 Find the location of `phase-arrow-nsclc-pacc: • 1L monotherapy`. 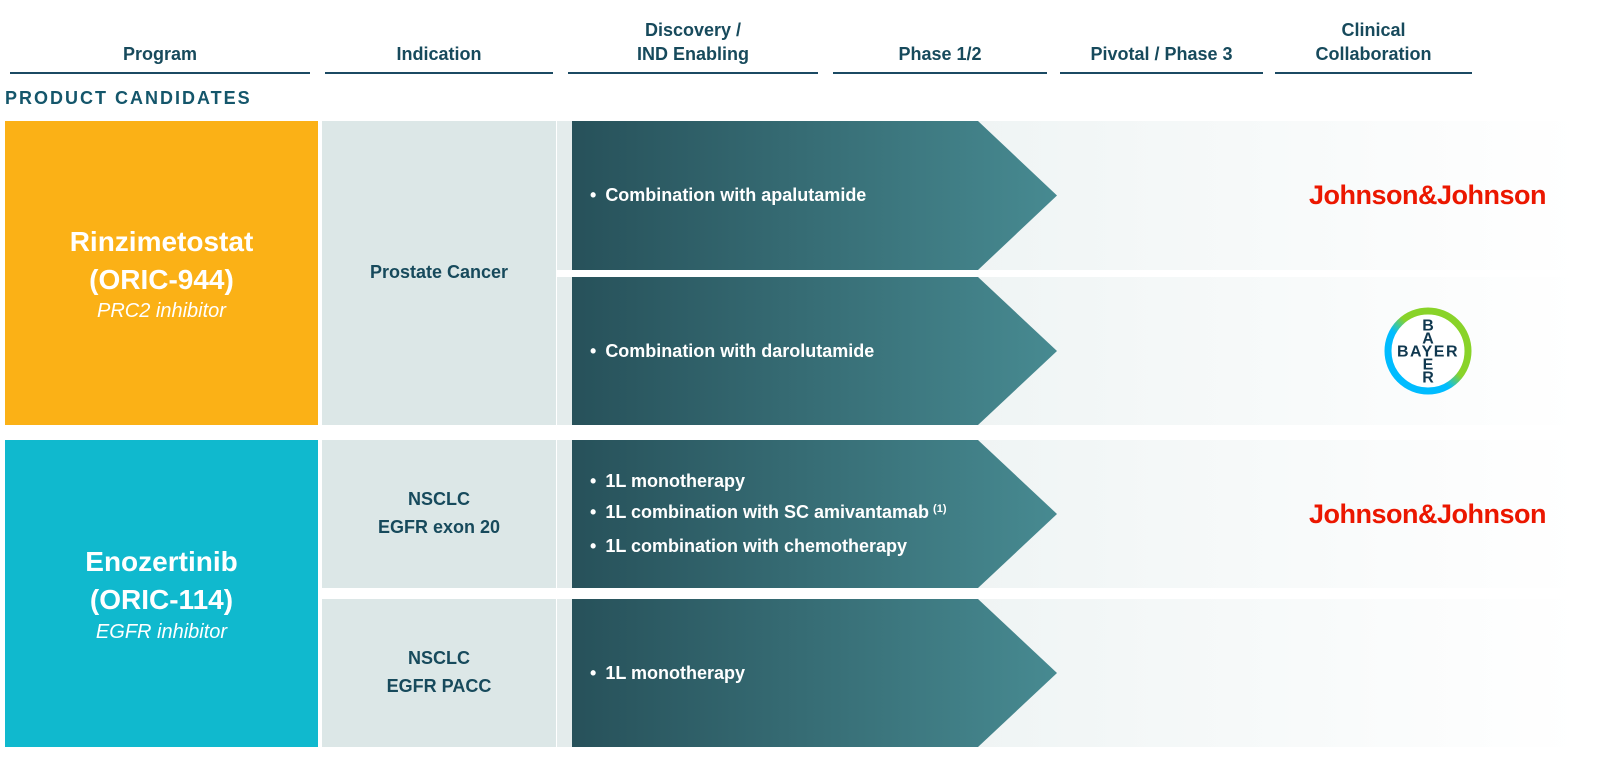

phase-arrow-nsclc-pacc: • 1L monotherapy is located at coordinates (814, 673).